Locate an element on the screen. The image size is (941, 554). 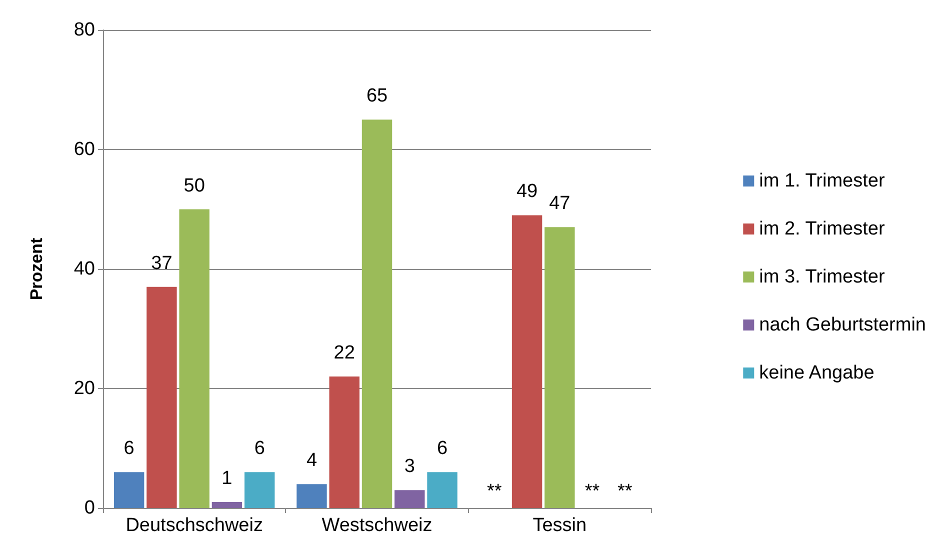
y-tick-label: 0 is located at coordinates (89, 508).